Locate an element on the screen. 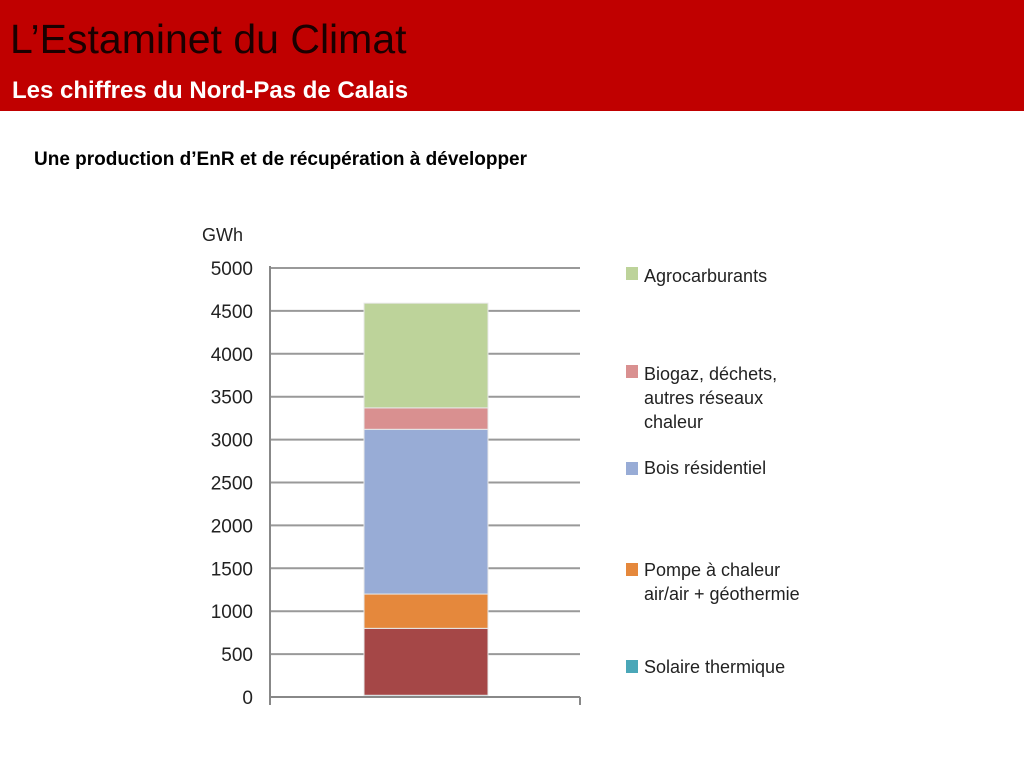 Image resolution: width=1024 pixels, height=768 pixels. y-tick-label: 2000 is located at coordinates (232, 526).